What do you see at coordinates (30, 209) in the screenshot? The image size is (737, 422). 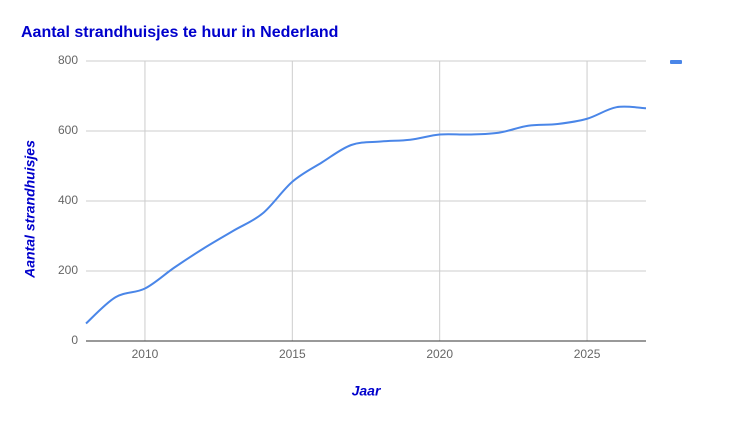 I see `y-axis-title: Aantal strandhuisjes` at bounding box center [30, 209].